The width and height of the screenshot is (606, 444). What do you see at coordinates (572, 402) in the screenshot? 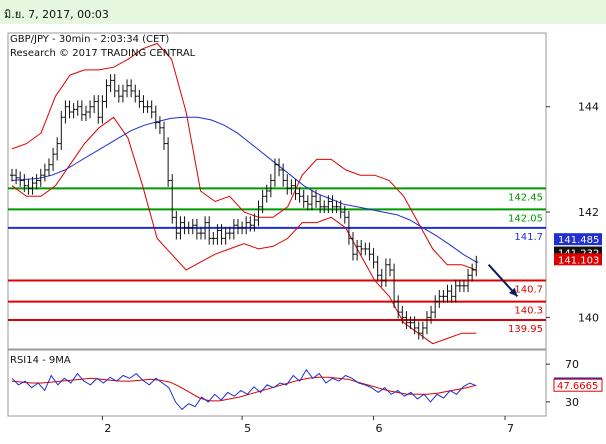
I see `rsi-y-tick-label: 30` at bounding box center [572, 402].